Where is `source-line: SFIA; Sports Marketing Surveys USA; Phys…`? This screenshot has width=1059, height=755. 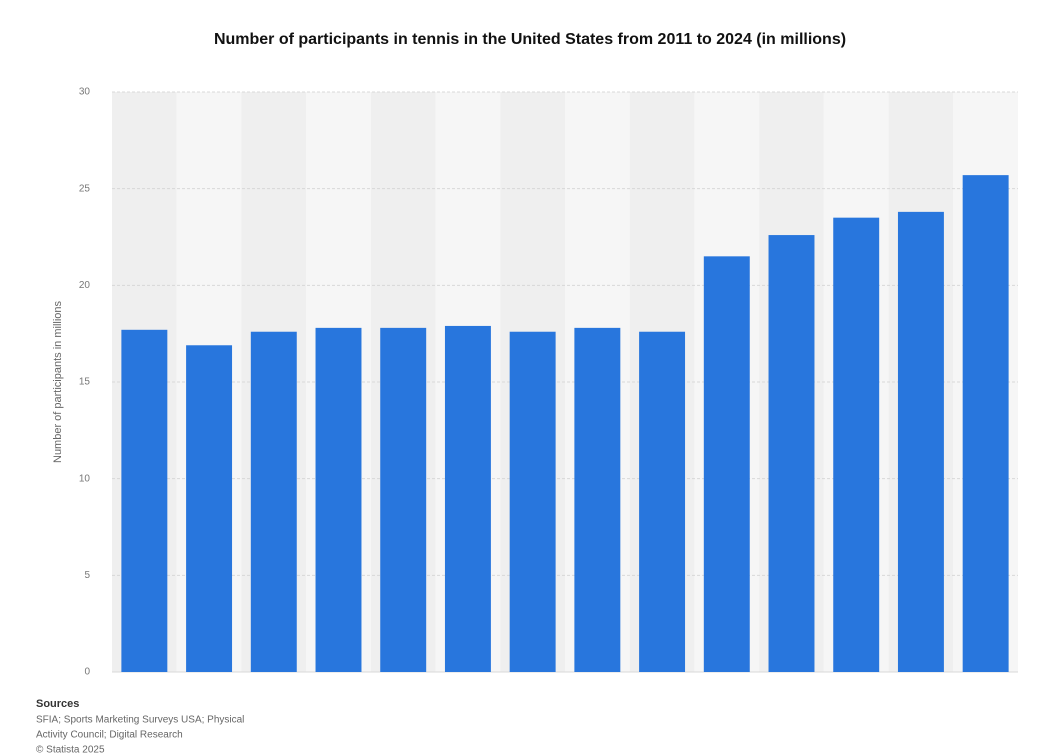
source-line: SFIA; Sports Marketing Surveys USA; Phys… is located at coordinates (140, 720).